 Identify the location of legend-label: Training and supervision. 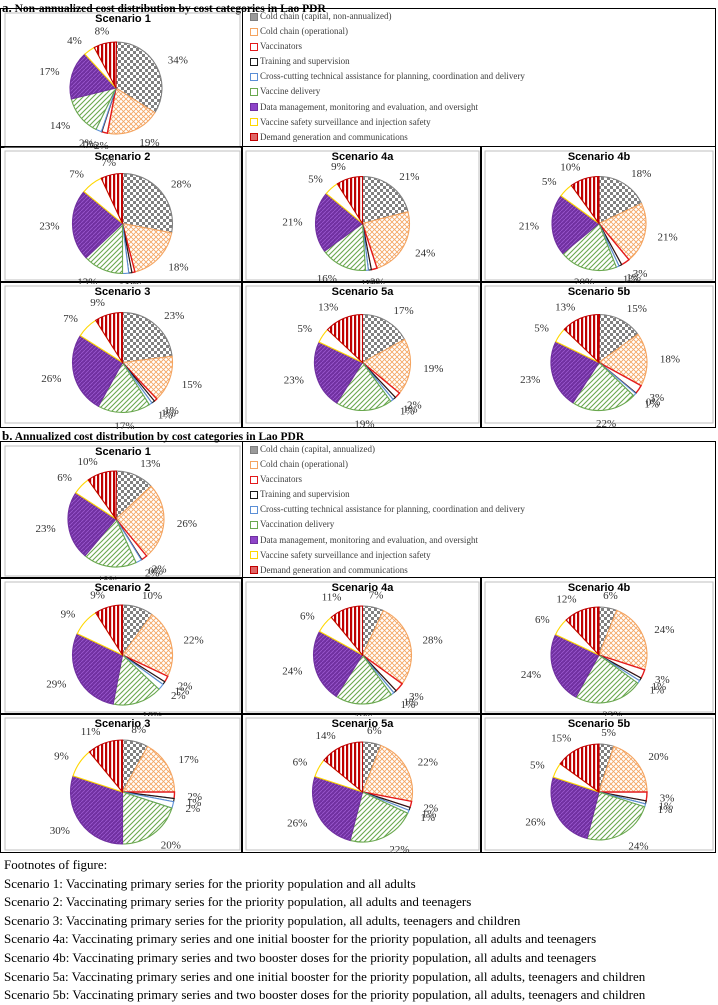
(305, 494).